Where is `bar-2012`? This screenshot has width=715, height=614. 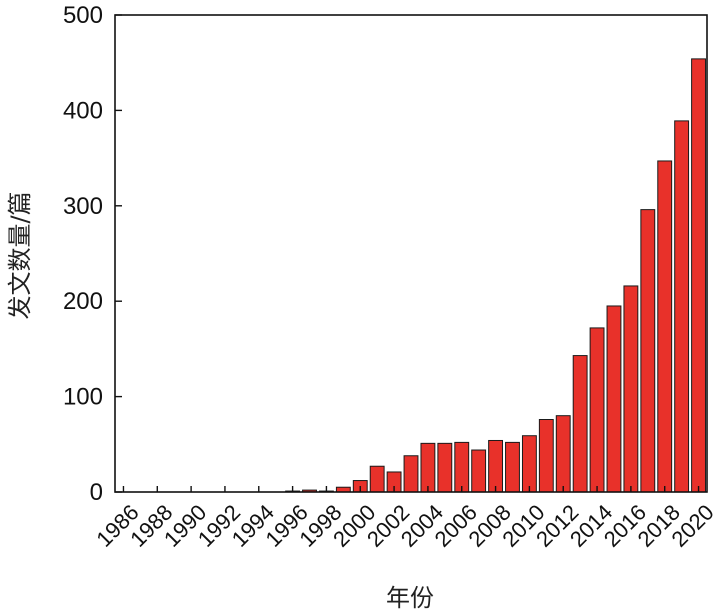
bar-2012 is located at coordinates (563, 454).